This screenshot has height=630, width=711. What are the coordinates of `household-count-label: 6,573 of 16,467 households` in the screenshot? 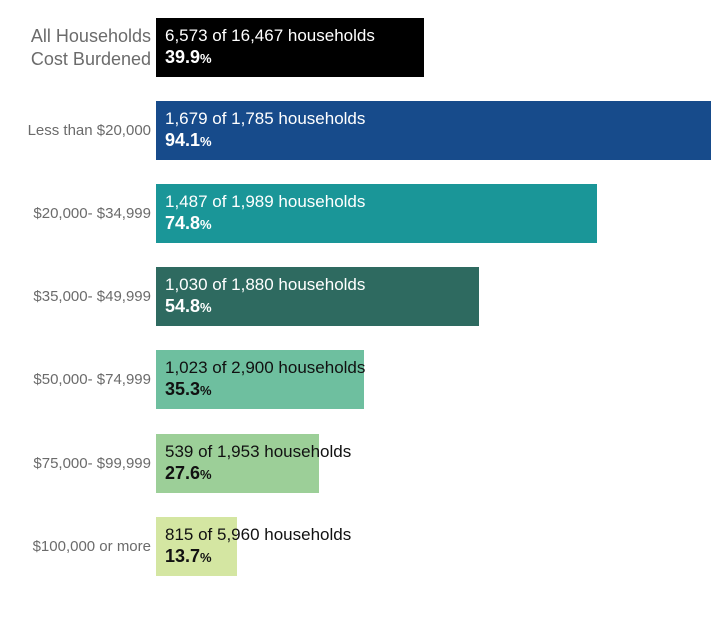 It's located at (270, 35).